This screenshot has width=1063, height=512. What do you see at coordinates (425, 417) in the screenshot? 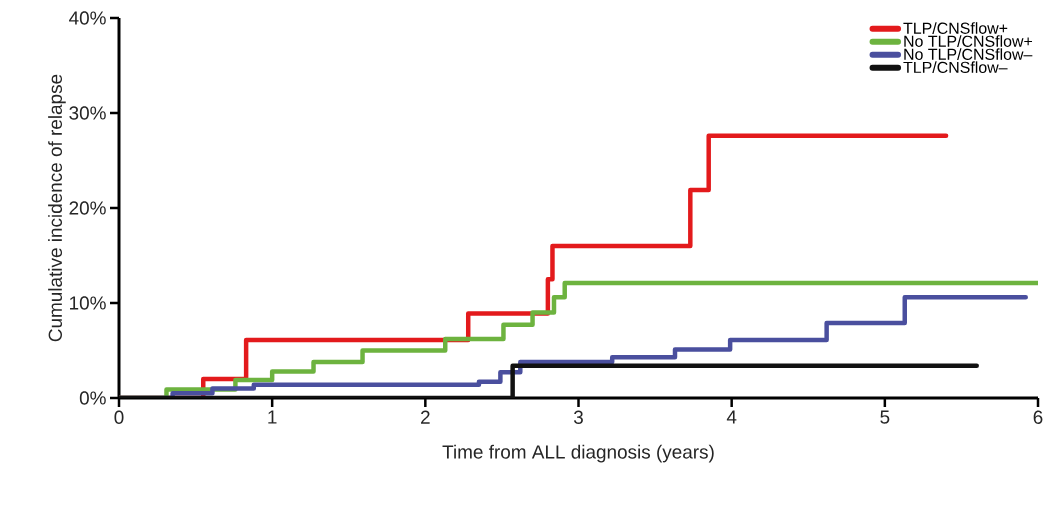
I see `x-tick-label: 2` at bounding box center [425, 417].